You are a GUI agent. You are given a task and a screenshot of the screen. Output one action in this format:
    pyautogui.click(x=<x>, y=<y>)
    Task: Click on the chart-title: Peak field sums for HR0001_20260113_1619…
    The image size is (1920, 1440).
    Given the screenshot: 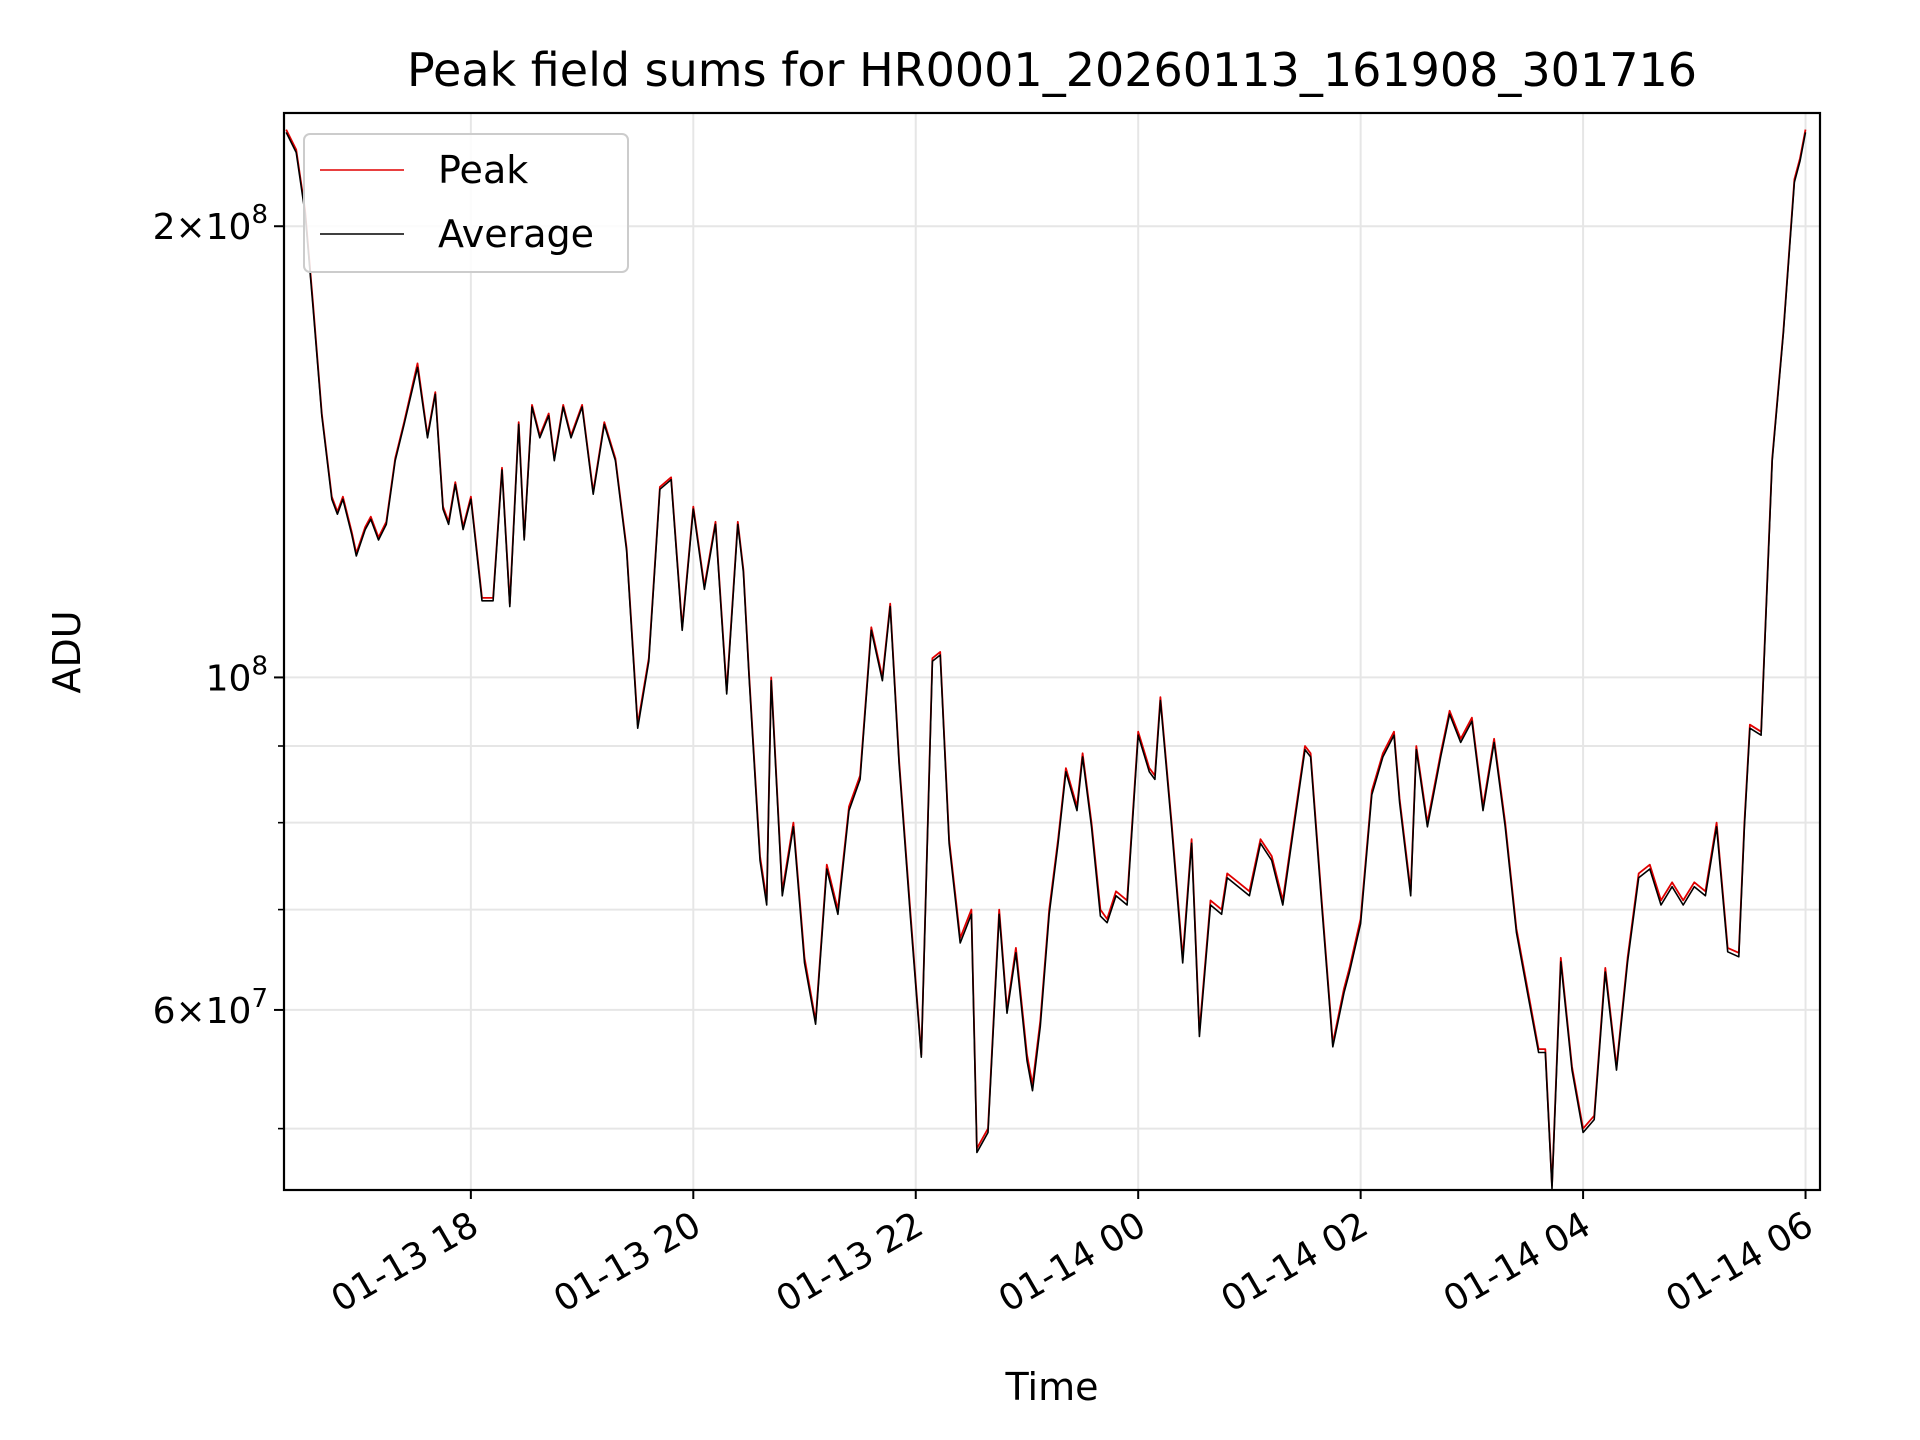 What is the action you would take?
    pyautogui.click(x=1052, y=70)
    